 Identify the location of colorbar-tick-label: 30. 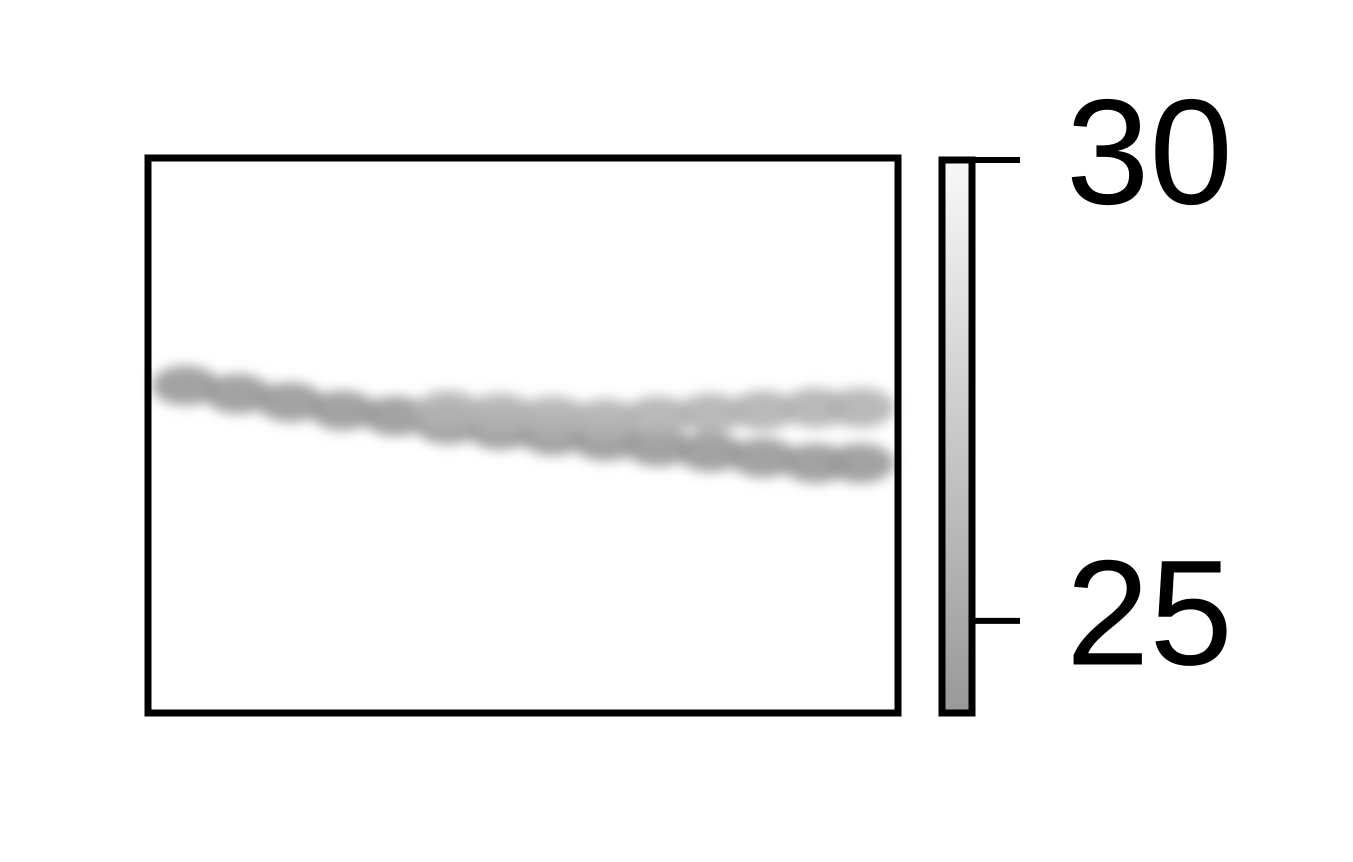
(1149, 152).